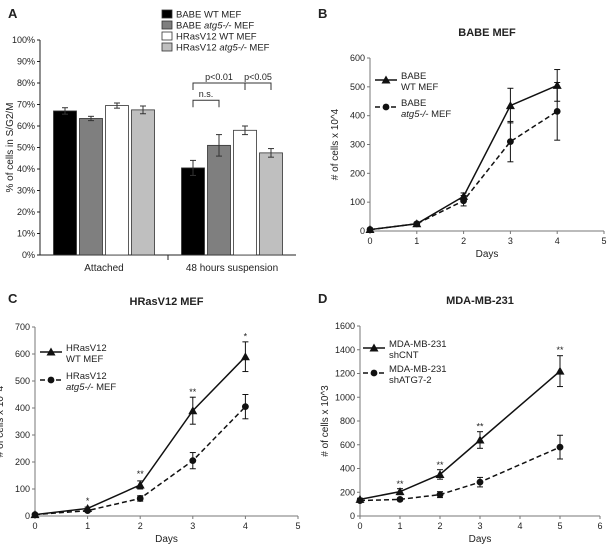 The image size is (608, 553). What do you see at coordinates (26, 191) in the screenshot?
I see `chart-a-y-tick-label: 30%` at bounding box center [26, 191].